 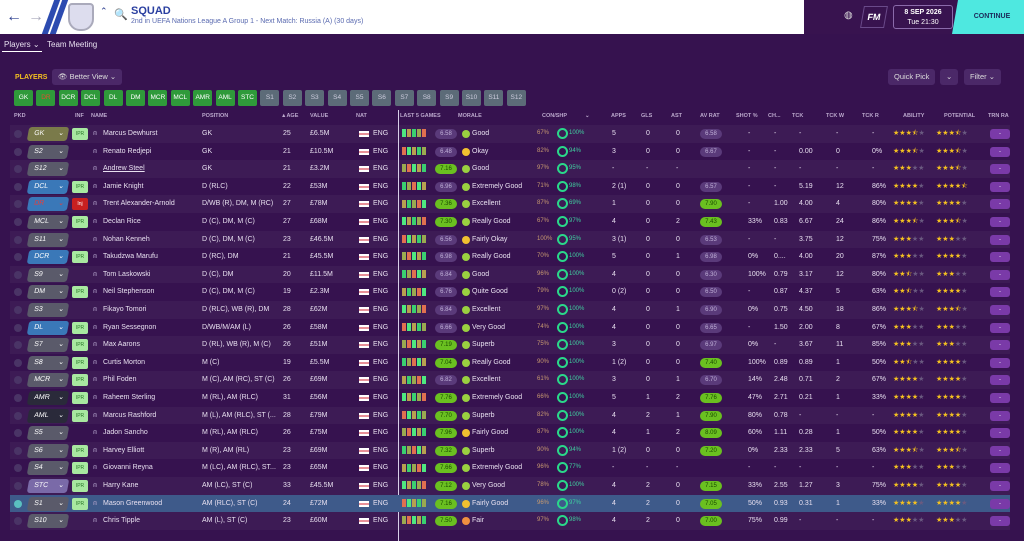 I want to click on quick-pick-dropdown: ⌄, so click(x=949, y=77).